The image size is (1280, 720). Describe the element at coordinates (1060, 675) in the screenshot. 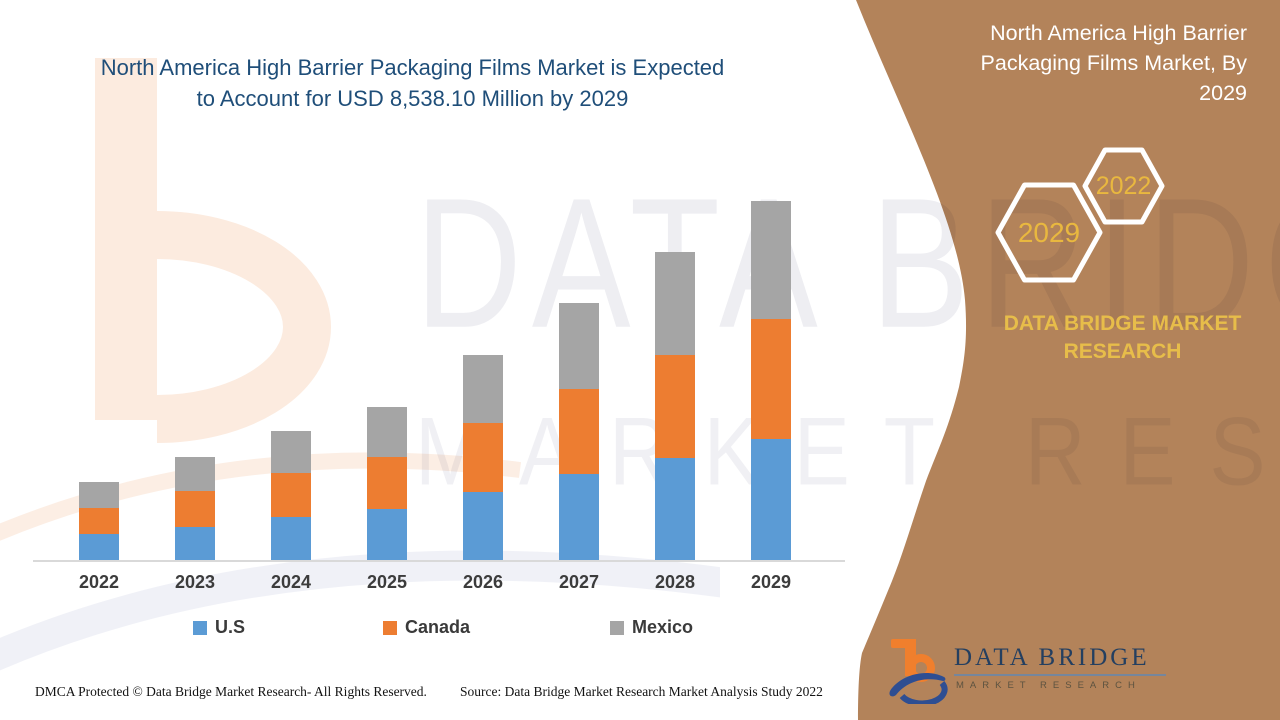

I see `logo-underline` at that location.